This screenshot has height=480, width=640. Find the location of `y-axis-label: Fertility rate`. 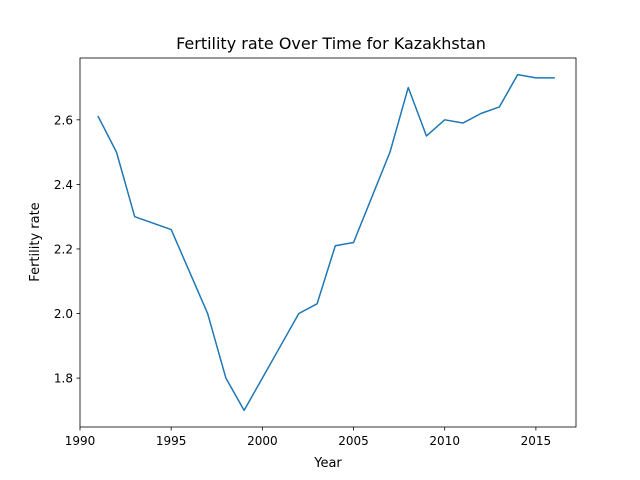

y-axis-label: Fertility rate is located at coordinates (35, 241).